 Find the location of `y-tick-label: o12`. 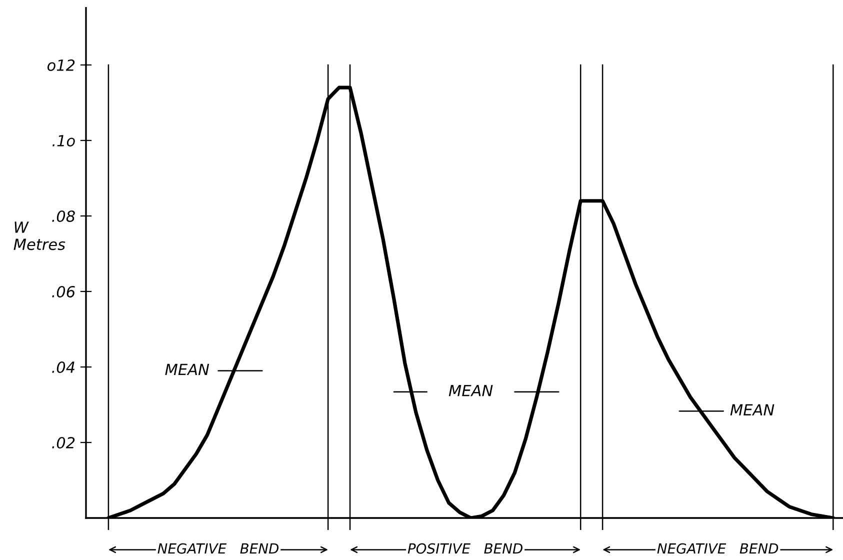

y-tick-label: o12 is located at coordinates (61, 65).